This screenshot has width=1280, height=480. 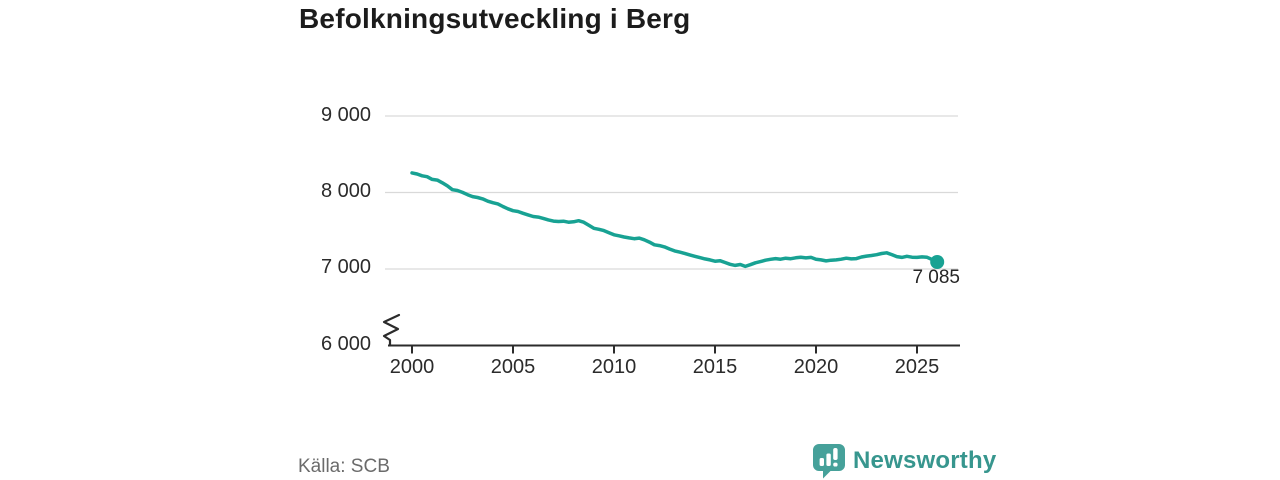 What do you see at coordinates (345, 115) in the screenshot?
I see `y-tick-label-9000: 9 000` at bounding box center [345, 115].